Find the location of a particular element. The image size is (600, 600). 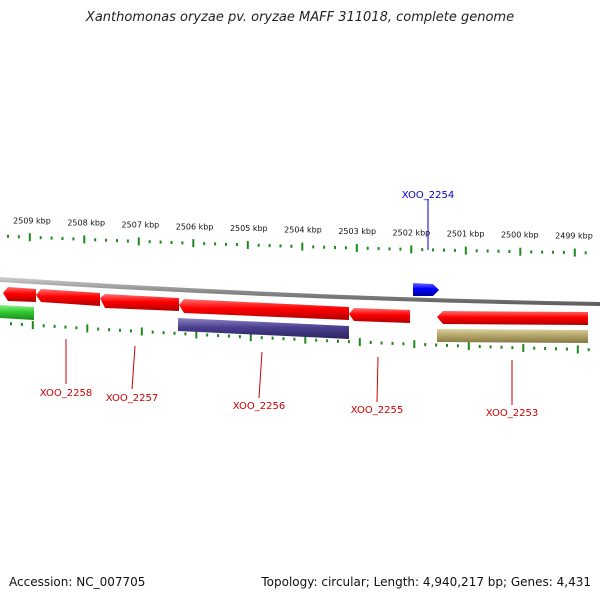

kbp-tick-label: 2501 kbp is located at coordinates (466, 234).